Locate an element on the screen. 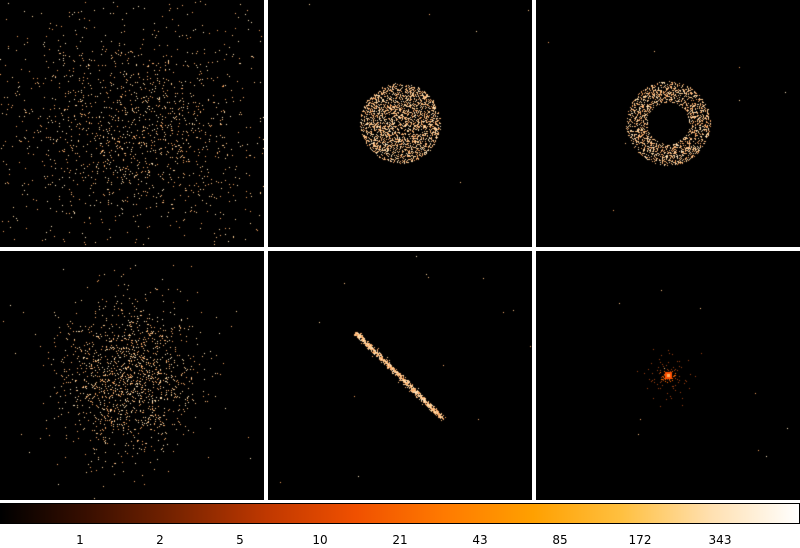 The height and width of the screenshot is (548, 800). colorbar-tick-label: 2 is located at coordinates (160, 540).